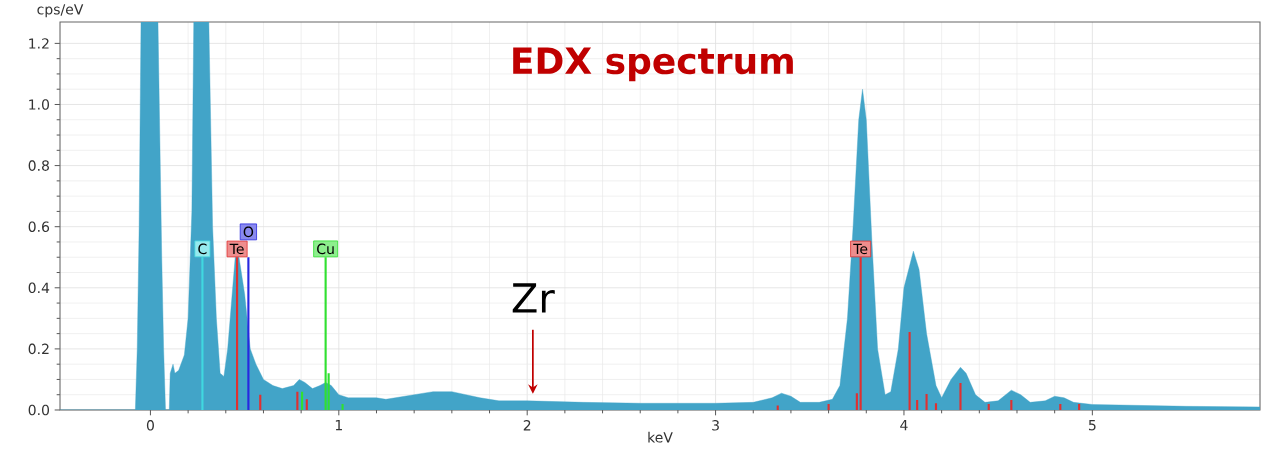 This screenshot has width=1271, height=455. Describe the element at coordinates (39, 410) in the screenshot. I see `y-tick-label: 0.0` at that location.